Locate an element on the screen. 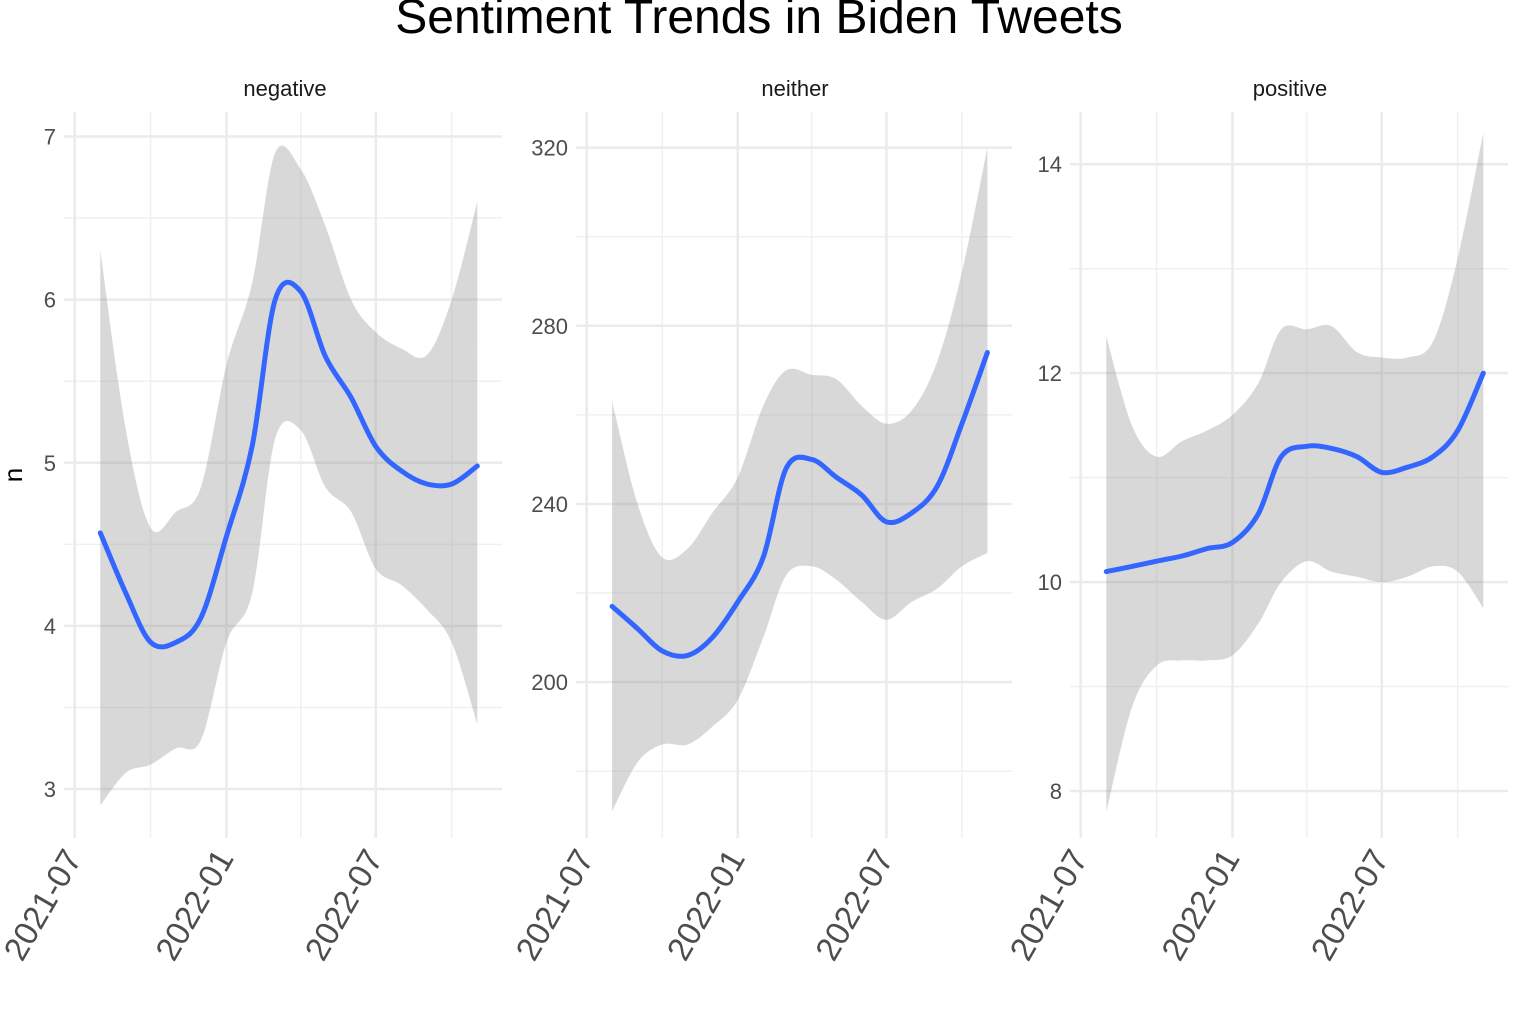 The image size is (1518, 1036). trend-line-neither is located at coordinates (799, 504).